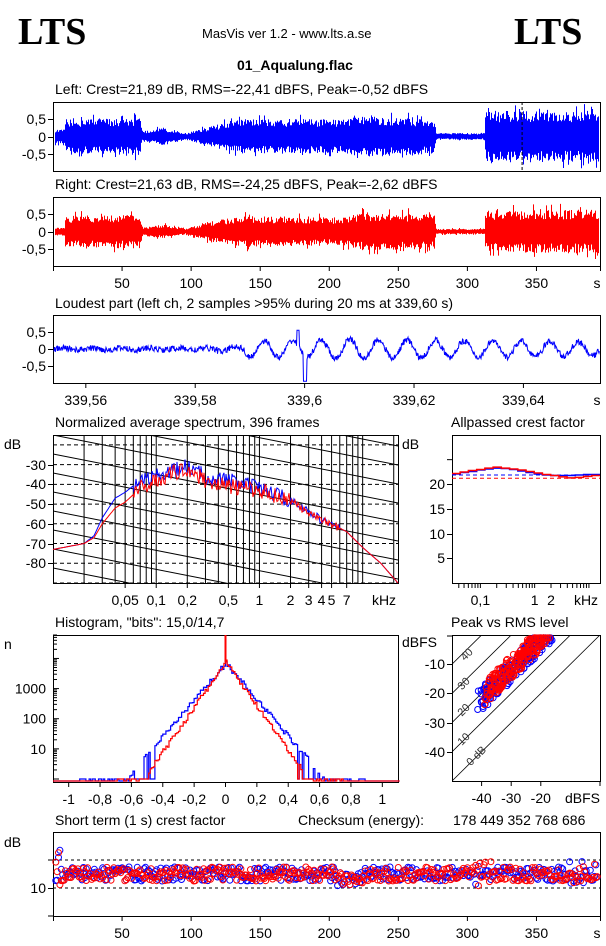  I want to click on histogram-ytick-label: 100, so click(35, 719).